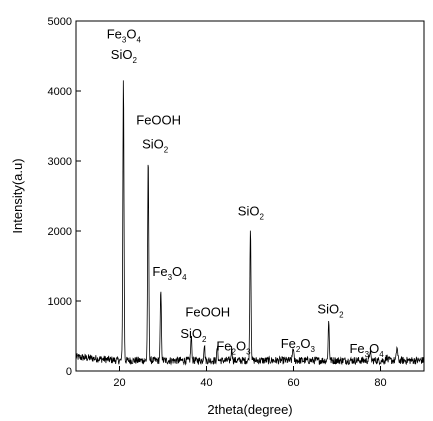  Describe the element at coordinates (60, 22) in the screenshot. I see `y-tick-label: 5000` at that location.